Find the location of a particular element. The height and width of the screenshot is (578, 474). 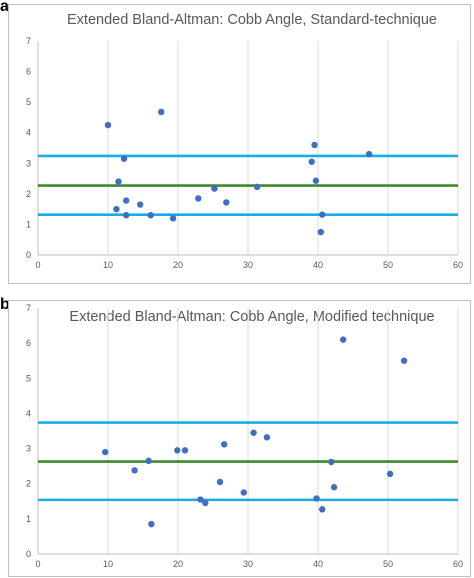

panel-b-label: b is located at coordinates (5, 304).